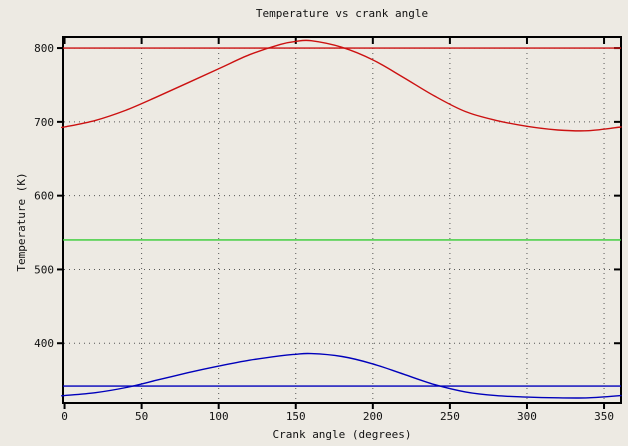 Image resolution: width=628 pixels, height=446 pixels. Describe the element at coordinates (44, 122) in the screenshot. I see `y-tick-label-700: 700` at that location.